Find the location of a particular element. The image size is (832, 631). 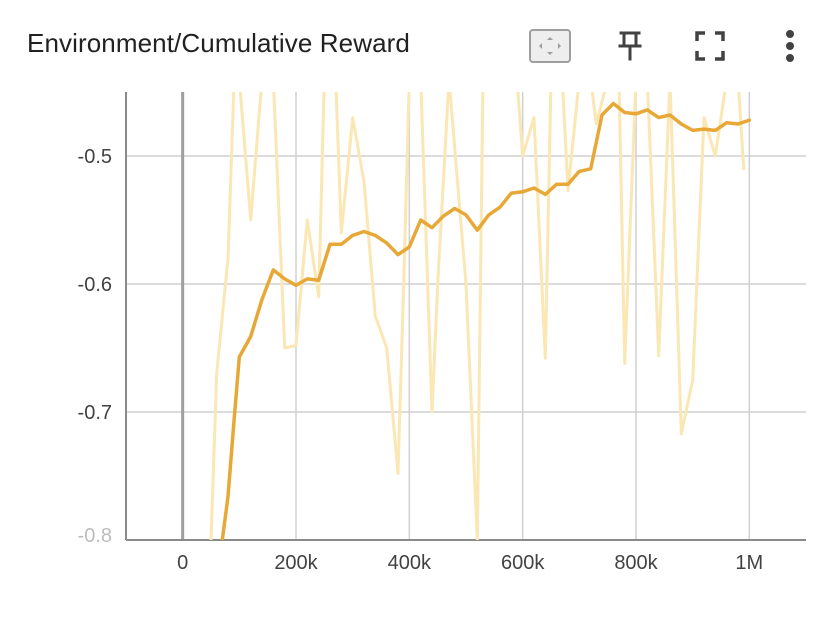

card-header: Environment/Cumulative Reward is located at coordinates (416, 46).